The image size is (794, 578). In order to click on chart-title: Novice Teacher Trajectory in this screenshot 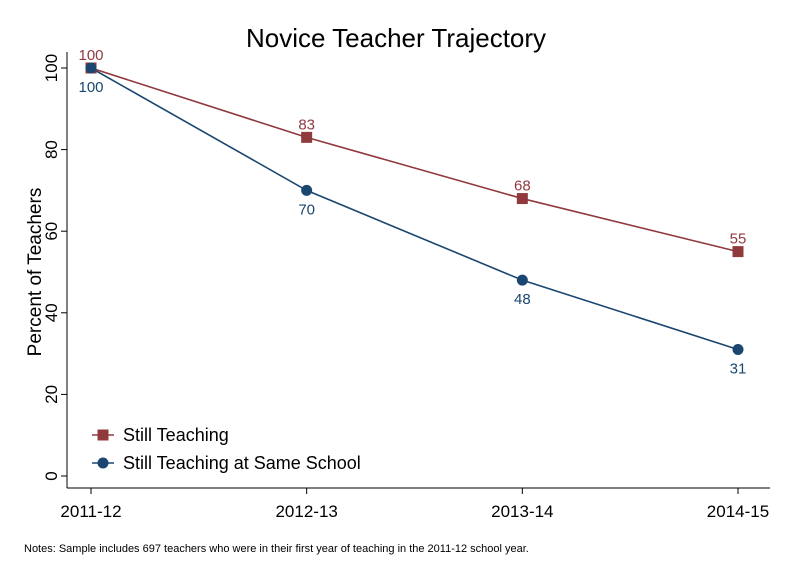, I will do `click(396, 38)`.